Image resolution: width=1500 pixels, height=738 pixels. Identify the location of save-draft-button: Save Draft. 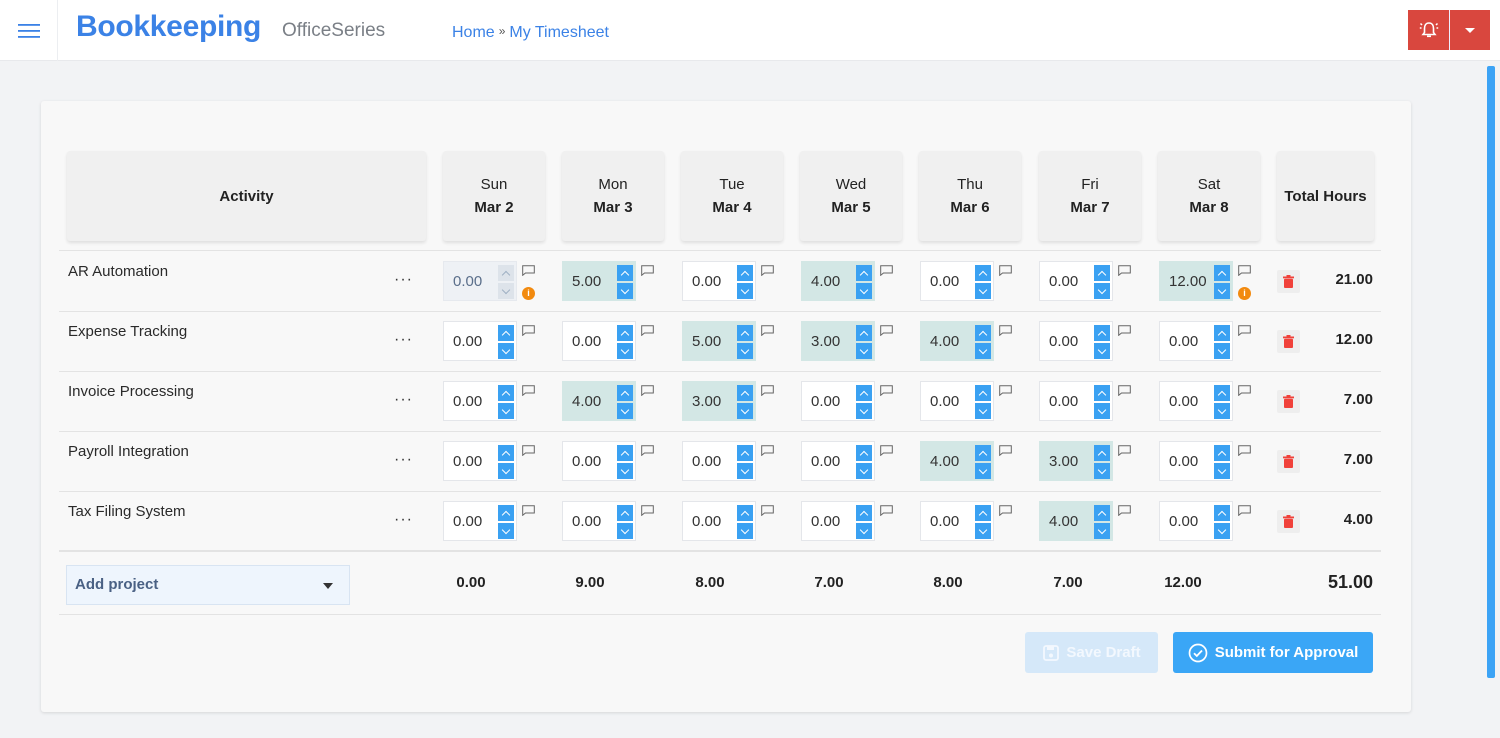
(1091, 652).